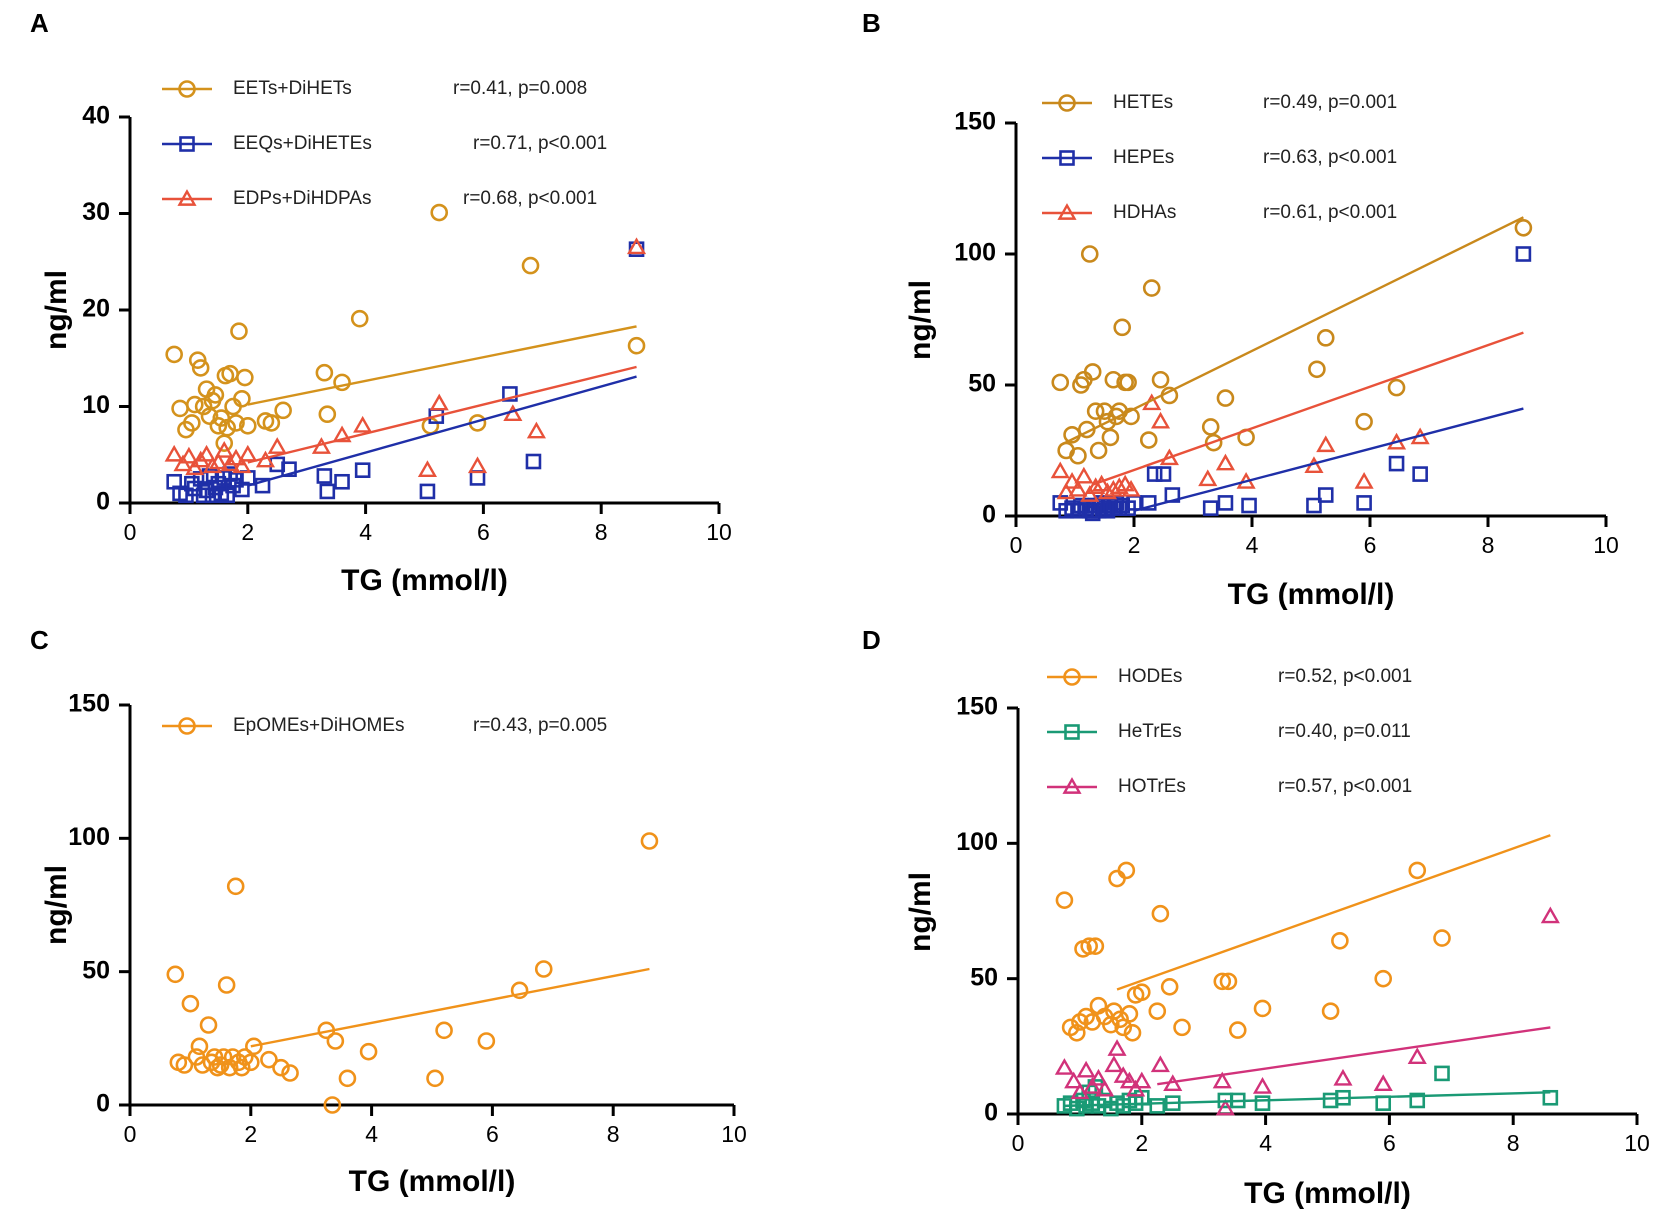 Image resolution: width=1654 pixels, height=1225 pixels. I want to click on series-edps-dihdpas, so click(405, 357).